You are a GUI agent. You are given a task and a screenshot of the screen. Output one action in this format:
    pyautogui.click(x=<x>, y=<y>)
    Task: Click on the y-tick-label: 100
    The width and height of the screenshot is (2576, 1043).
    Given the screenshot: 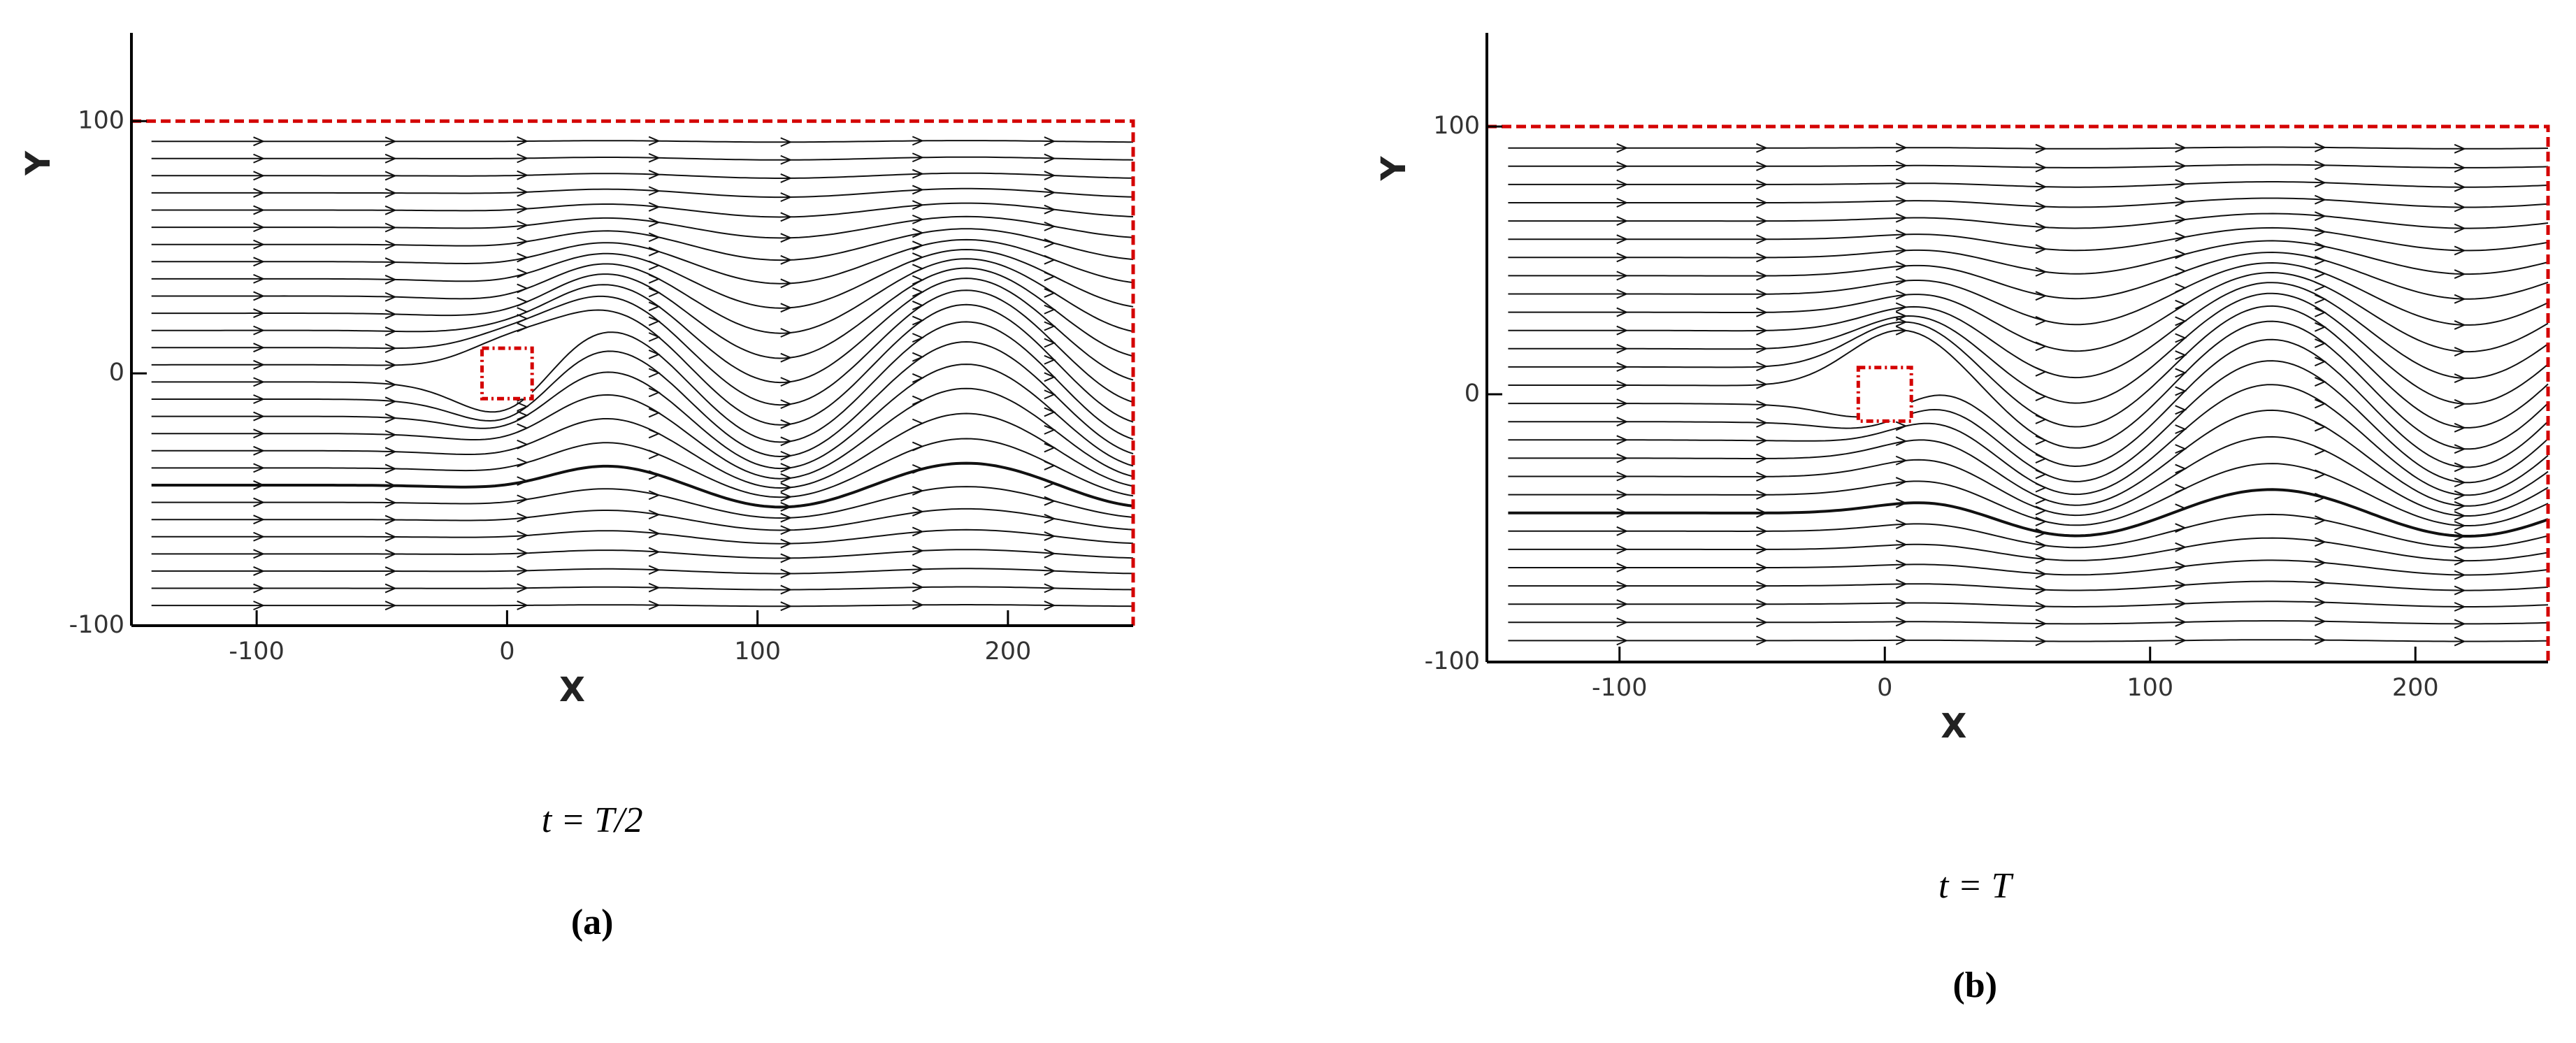 What is the action you would take?
    pyautogui.click(x=101, y=120)
    